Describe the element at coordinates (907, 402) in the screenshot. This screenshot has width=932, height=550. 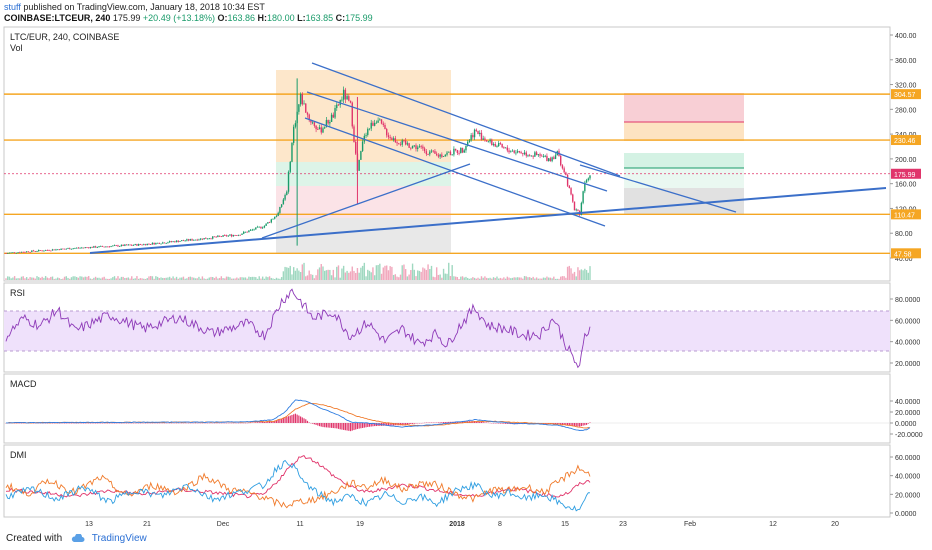
I see `macd-tick-label: 40.0000` at that location.